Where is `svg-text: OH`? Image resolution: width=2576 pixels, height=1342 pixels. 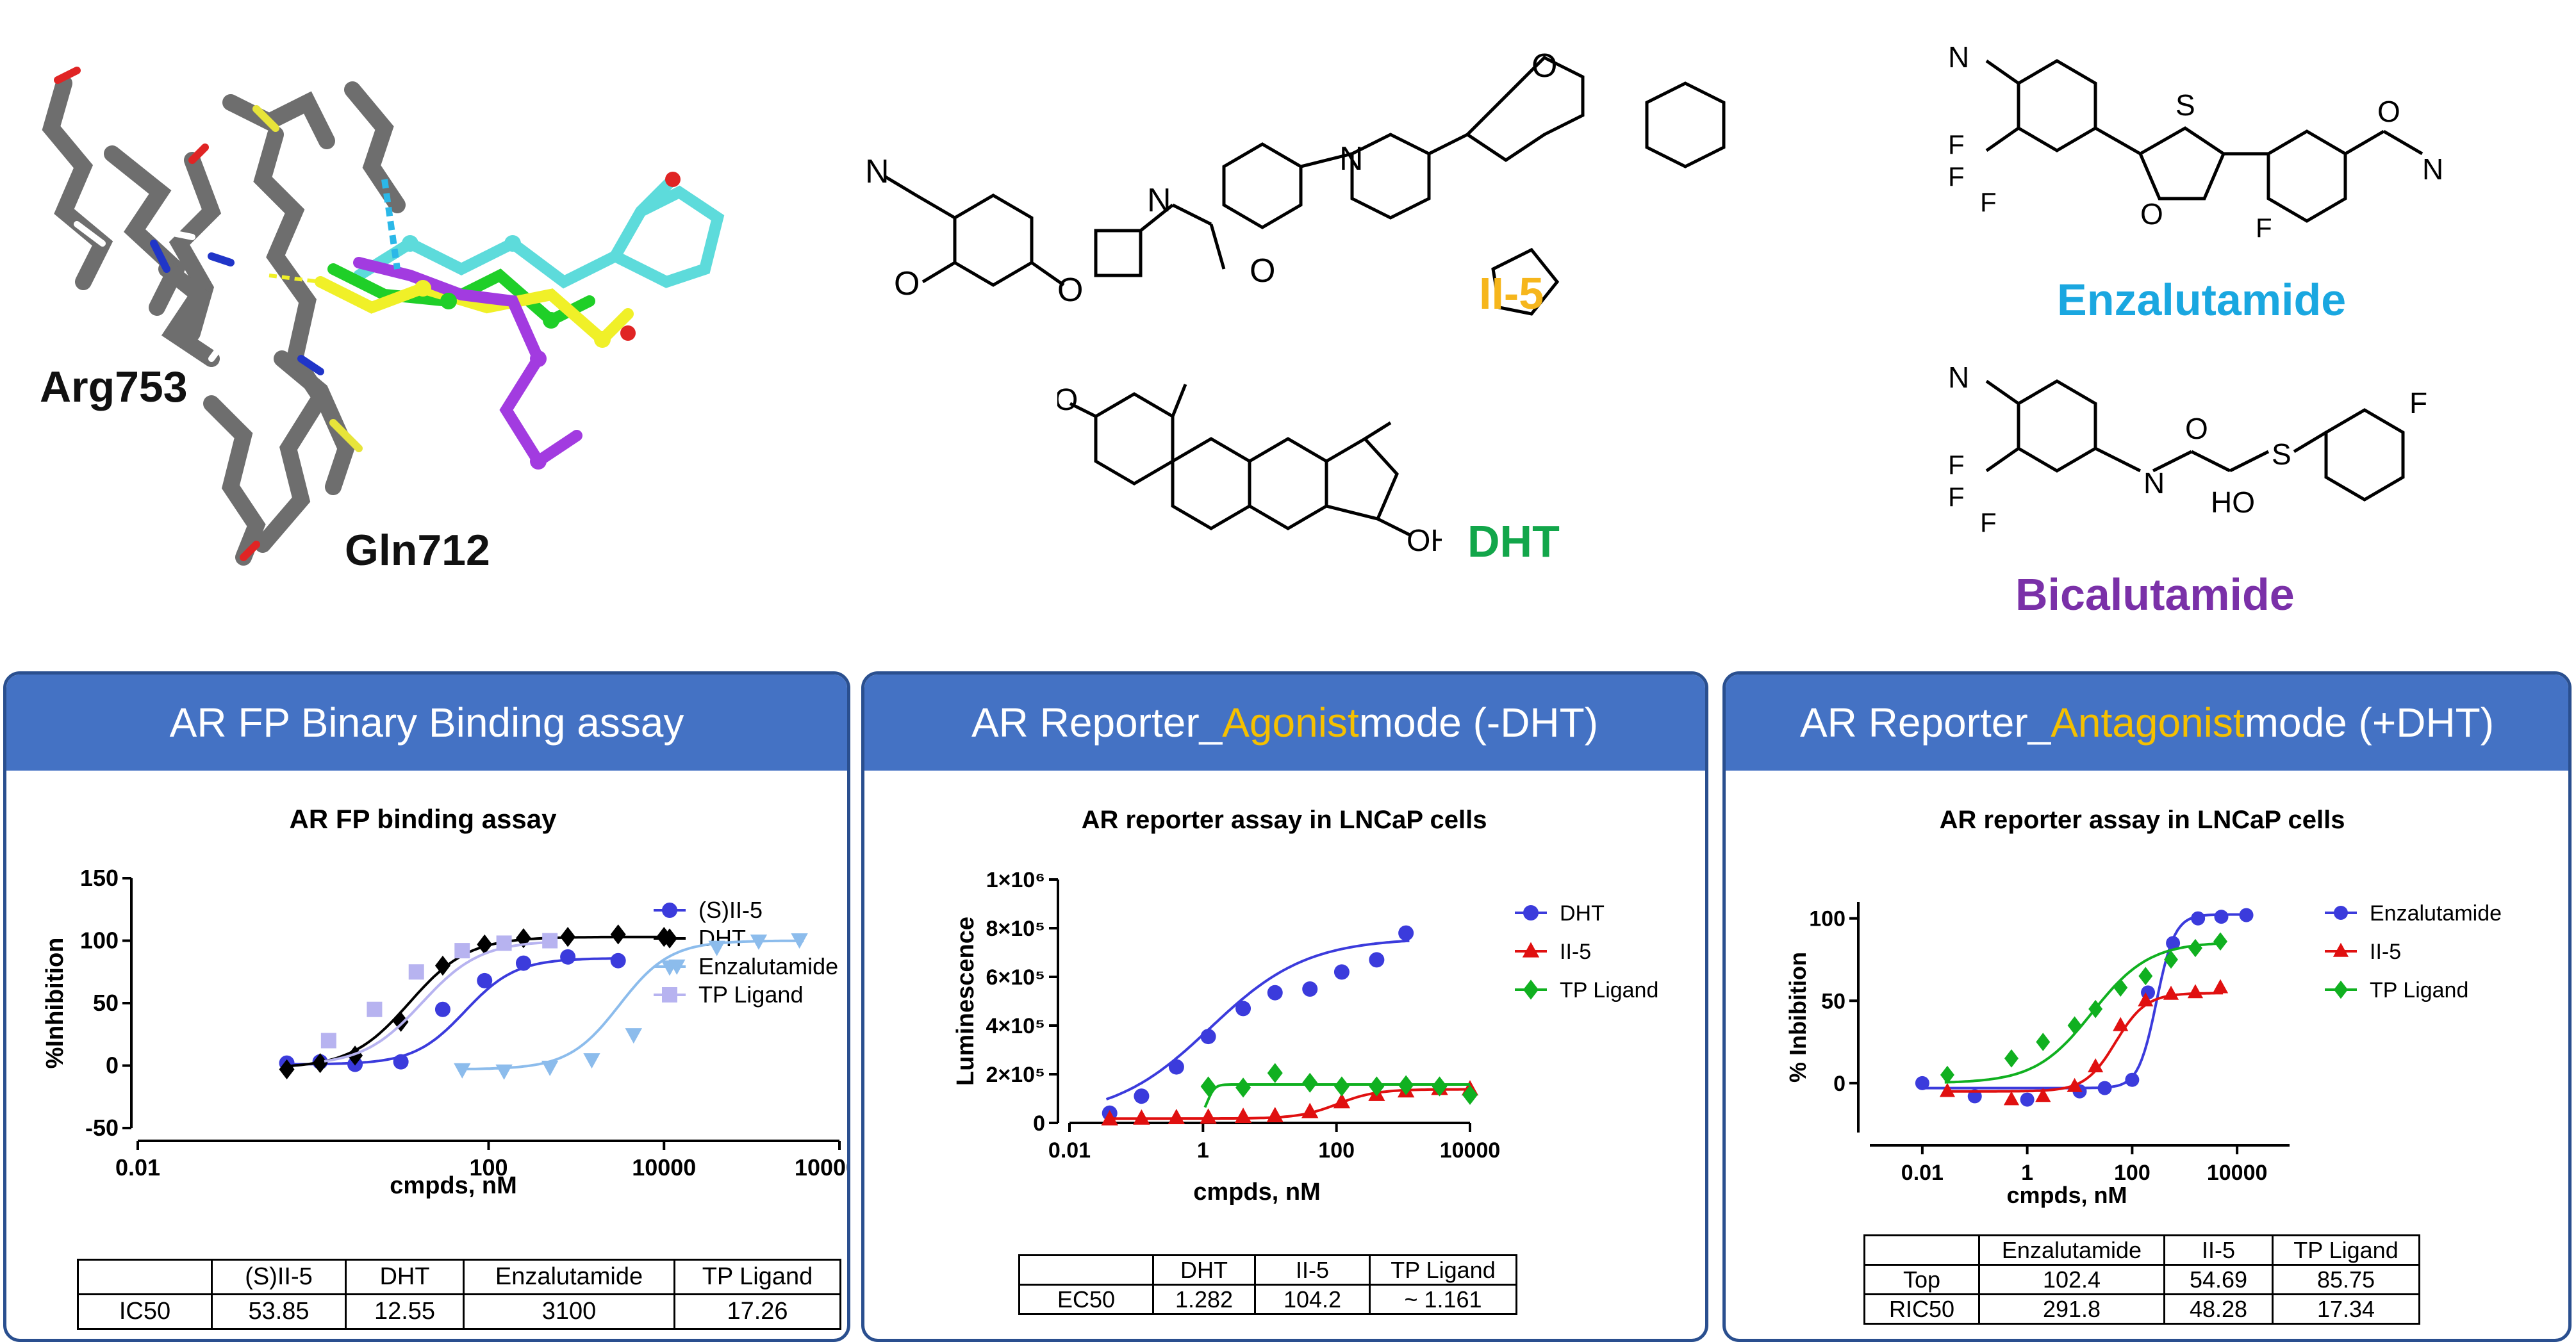
svg-text: OH is located at coordinates (1424, 541).